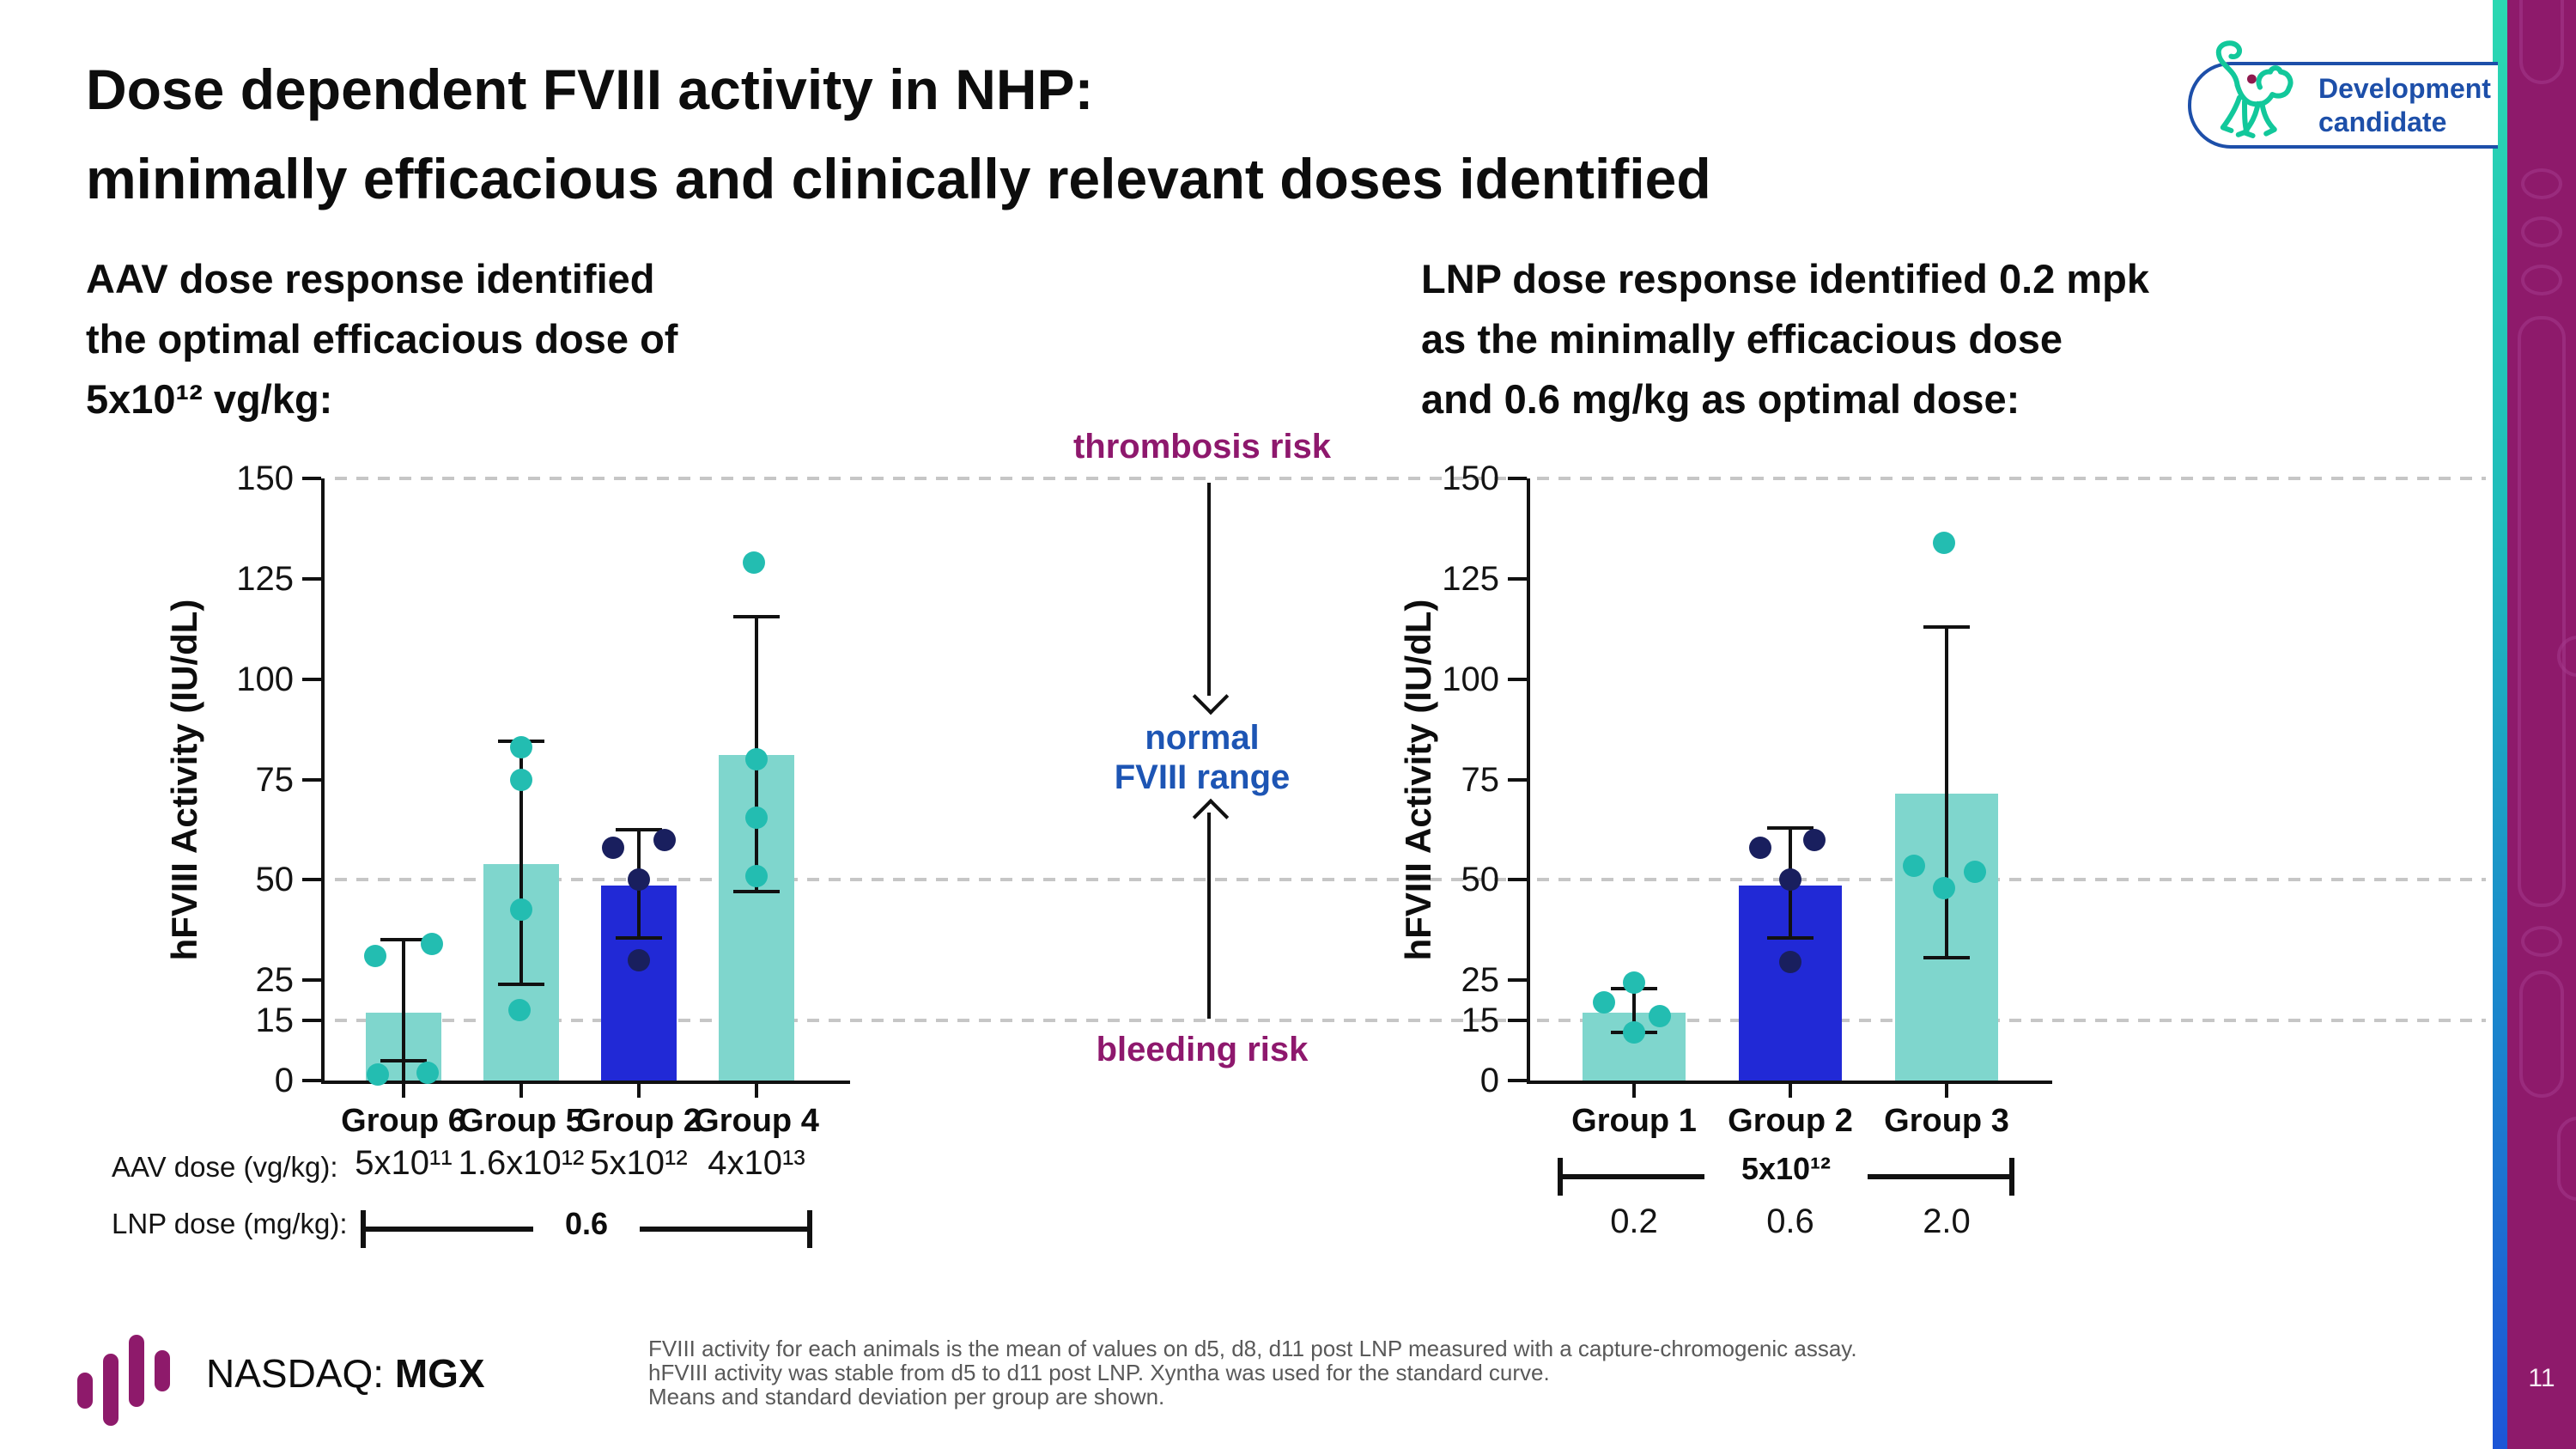 The width and height of the screenshot is (2576, 1449). I want to click on exchange-label: NASDAQ:, so click(295, 1373).